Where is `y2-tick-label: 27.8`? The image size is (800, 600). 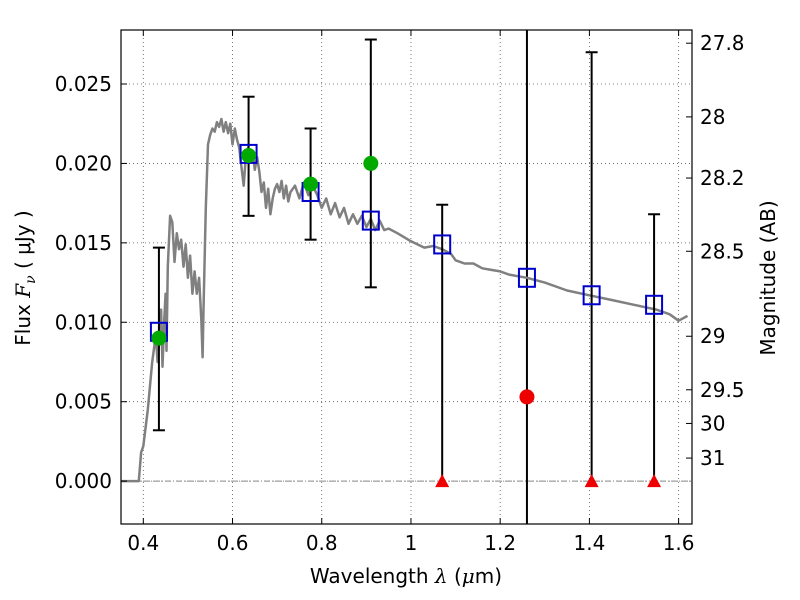
y2-tick-label: 27.8 is located at coordinates (722, 43).